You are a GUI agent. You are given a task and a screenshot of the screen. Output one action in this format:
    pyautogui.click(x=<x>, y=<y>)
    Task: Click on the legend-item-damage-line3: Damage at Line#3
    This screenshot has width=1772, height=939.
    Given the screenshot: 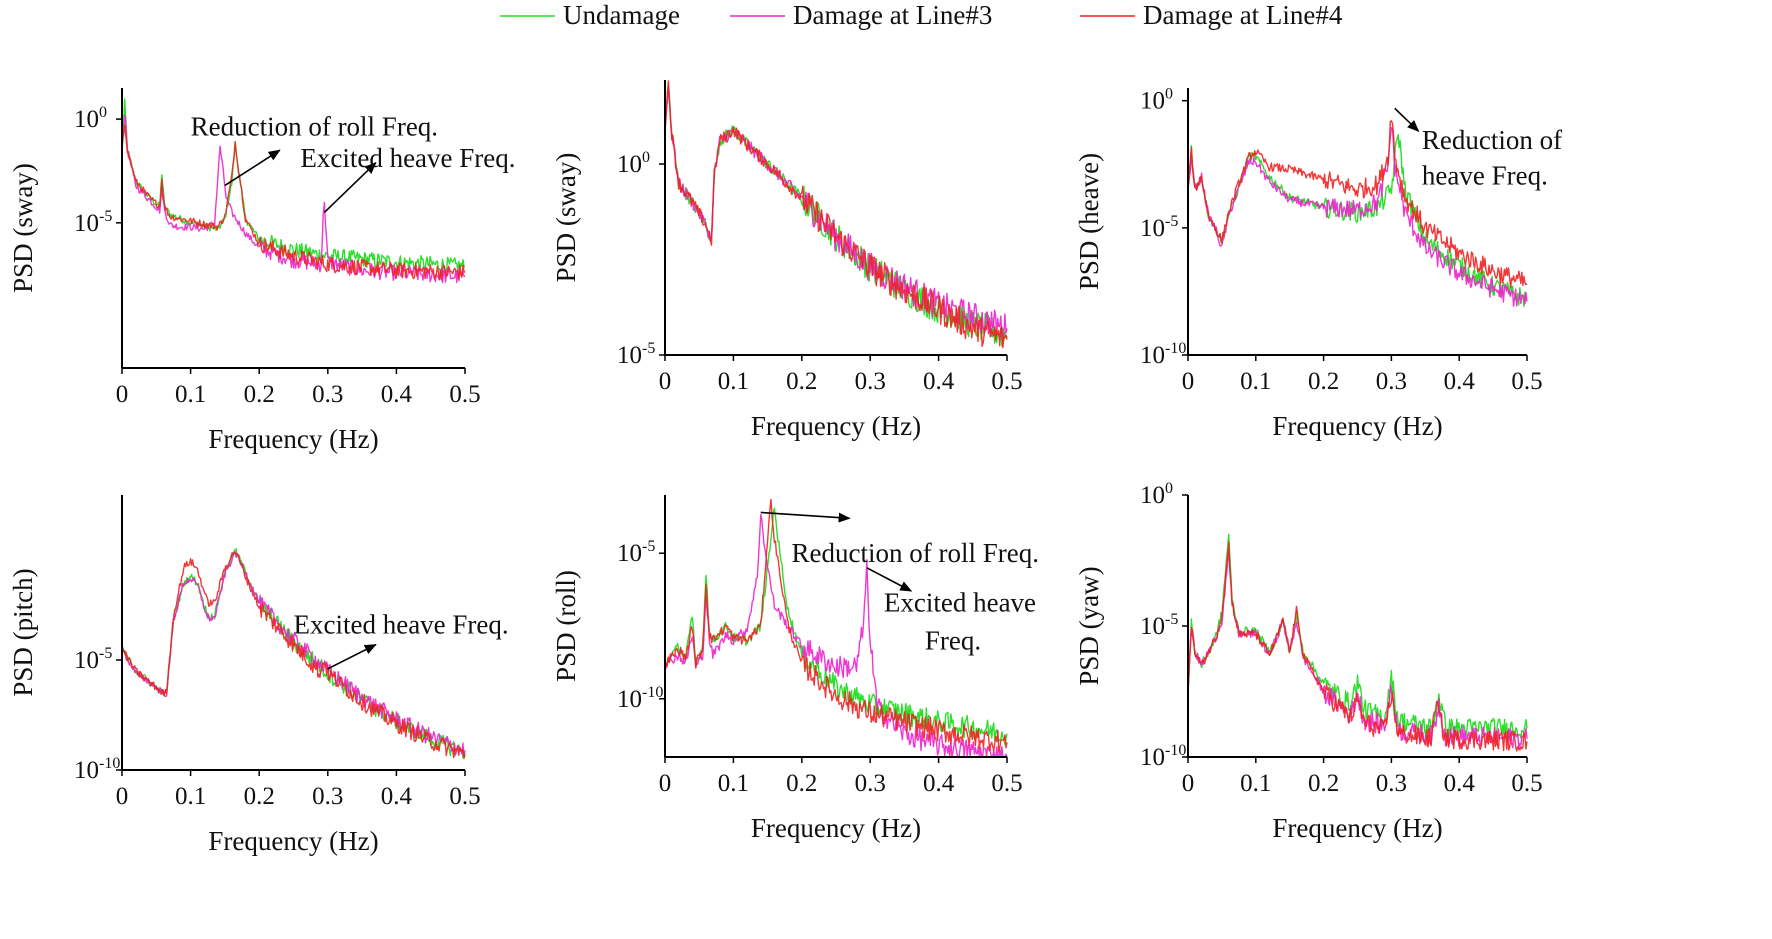 What is the action you would take?
    pyautogui.click(x=861, y=15)
    